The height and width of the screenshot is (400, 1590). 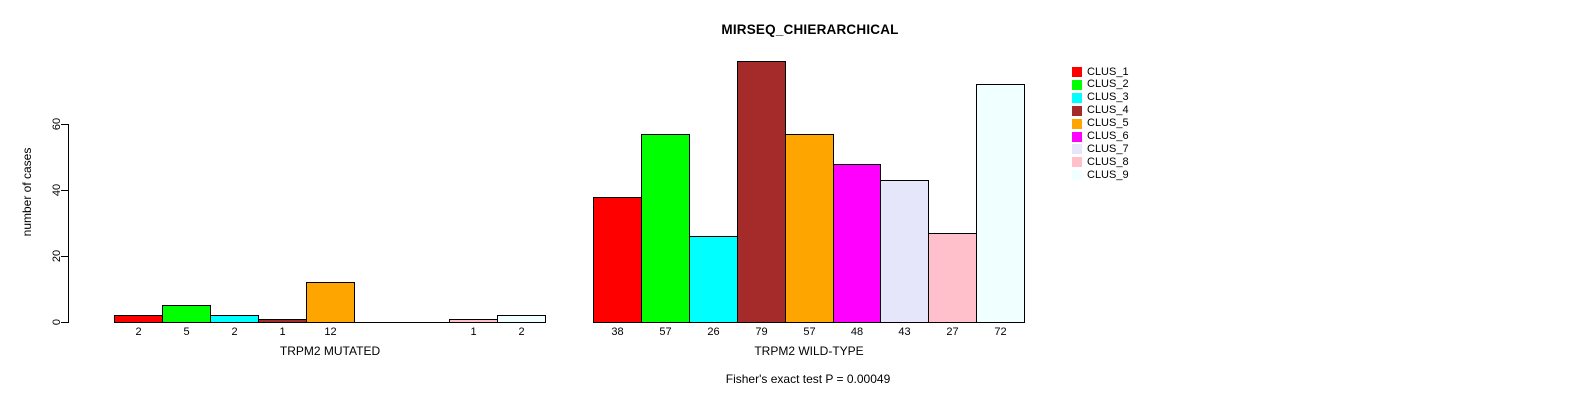 I want to click on bar-value-label: 26, so click(x=713, y=332).